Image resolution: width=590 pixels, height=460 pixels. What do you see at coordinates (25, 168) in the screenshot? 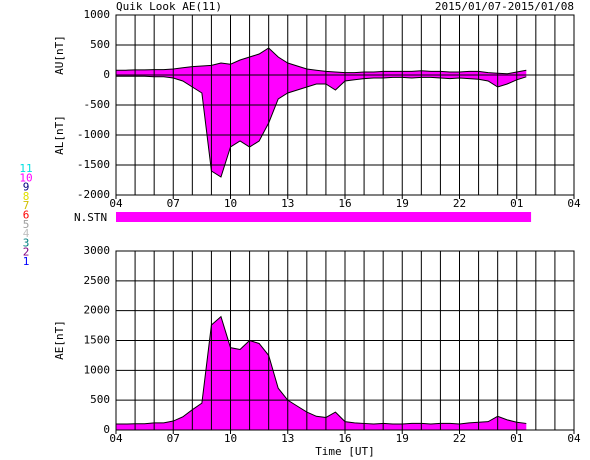
I see `legend-entry: 11` at bounding box center [25, 168].